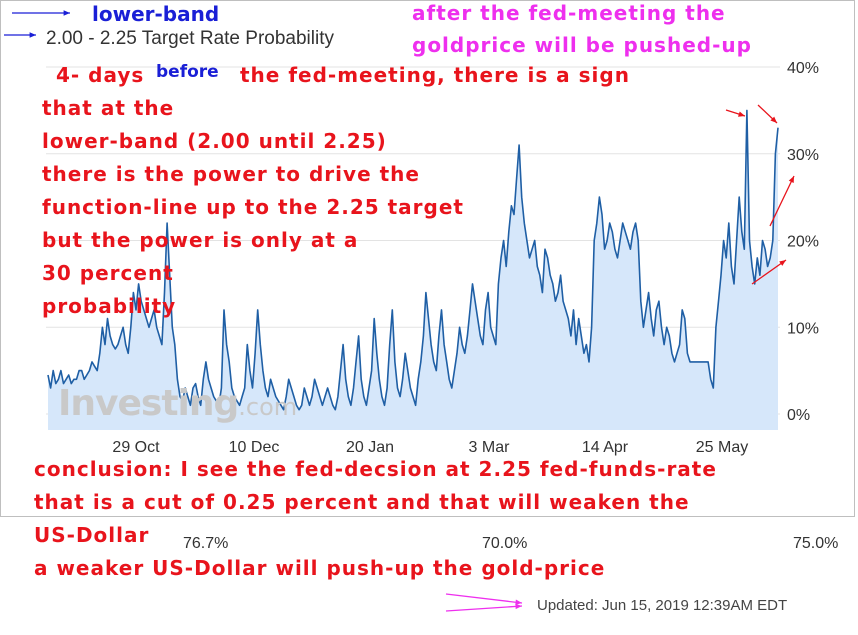  What do you see at coordinates (582, 45) in the screenshot?
I see `annotation-after-line2: goldprice will be pushed-up` at bounding box center [582, 45].